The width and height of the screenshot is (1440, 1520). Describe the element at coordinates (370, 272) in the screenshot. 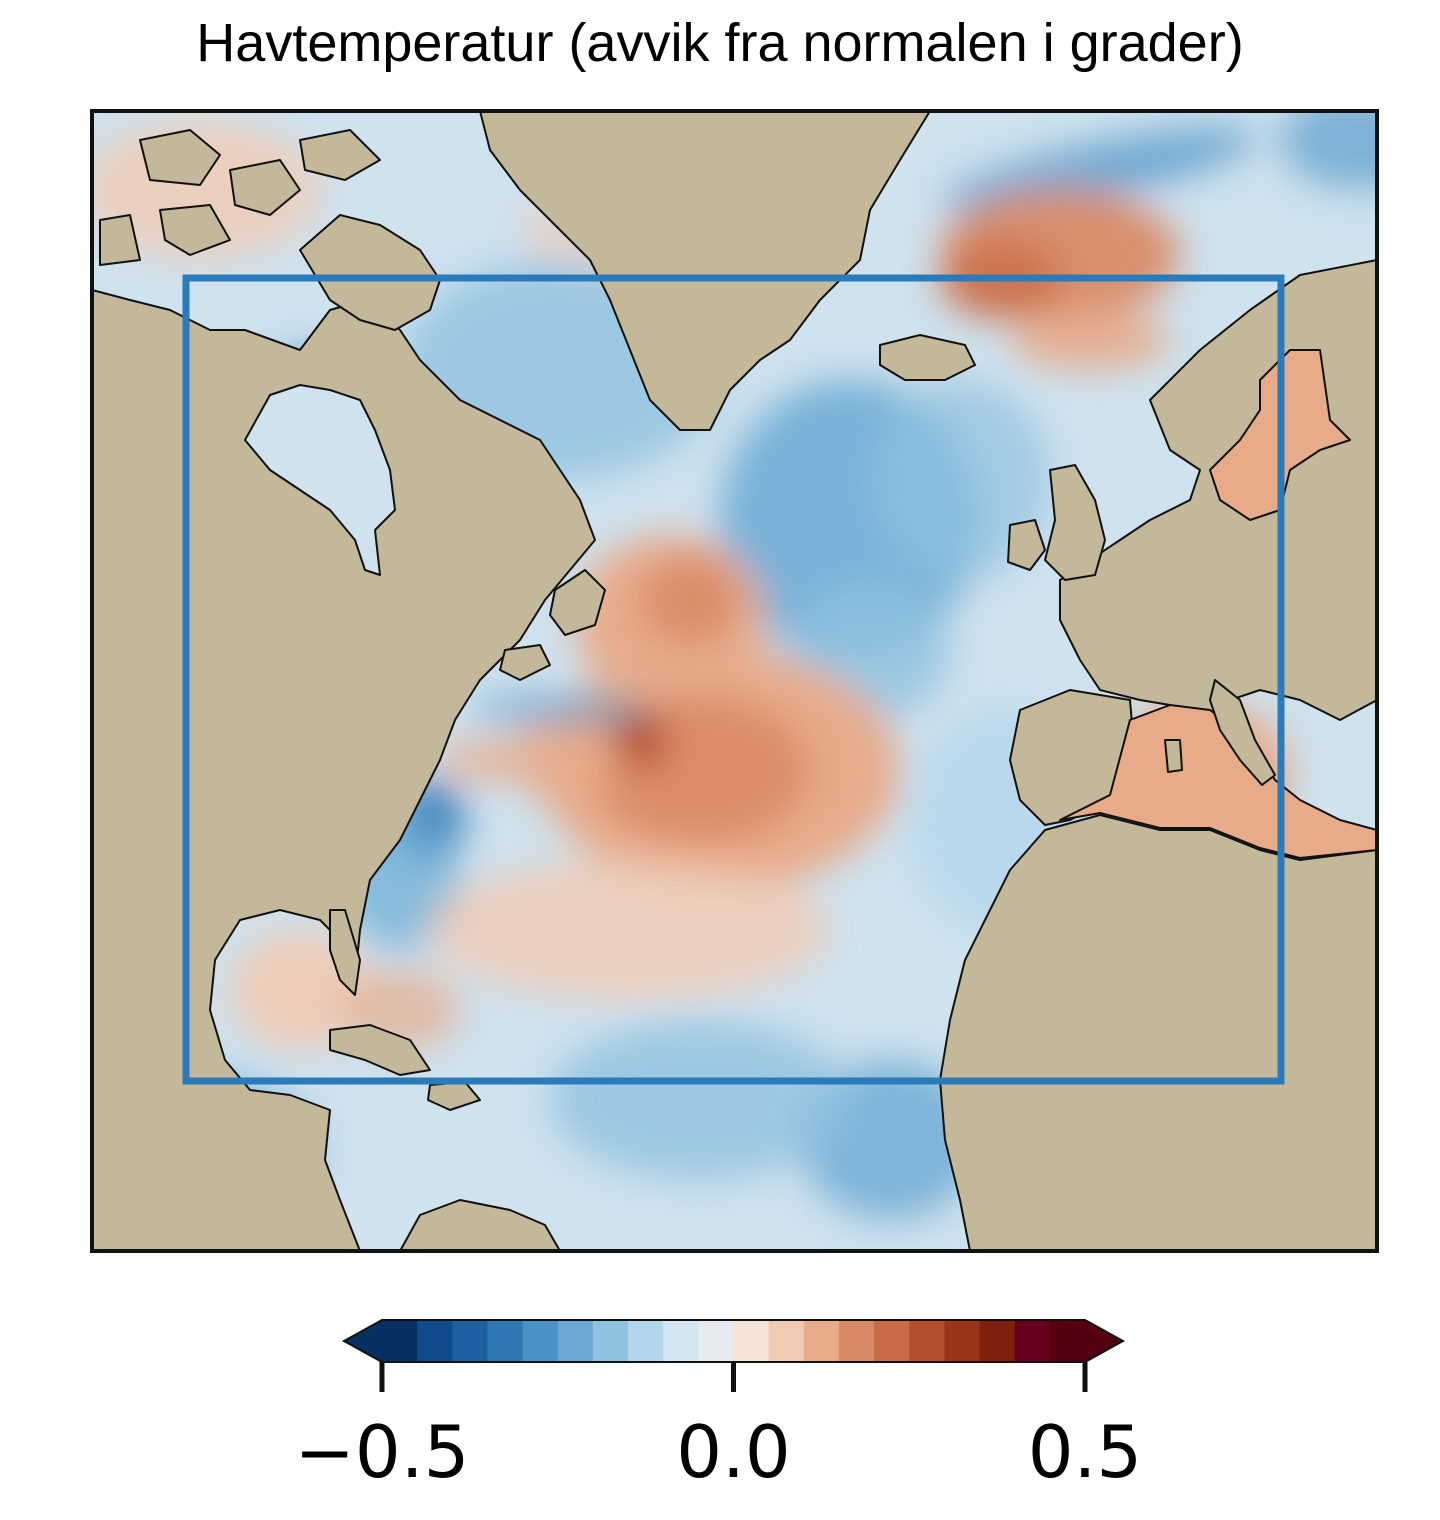

I see `baffin-island` at that location.